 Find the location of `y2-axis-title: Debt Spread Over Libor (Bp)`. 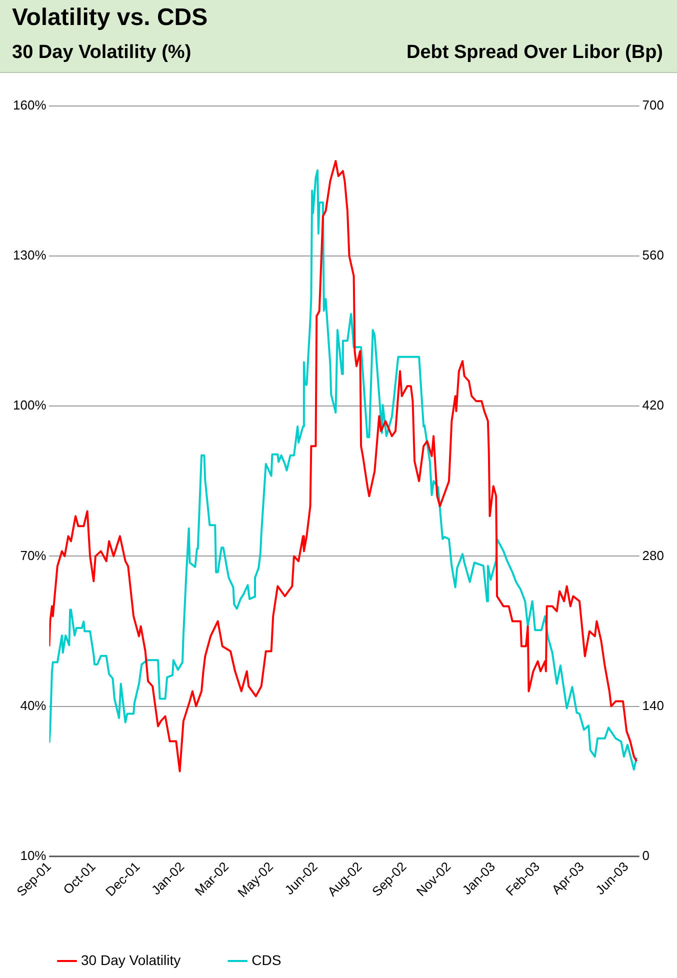

y2-axis-title: Debt Spread Over Libor (Bp) is located at coordinates (534, 53).